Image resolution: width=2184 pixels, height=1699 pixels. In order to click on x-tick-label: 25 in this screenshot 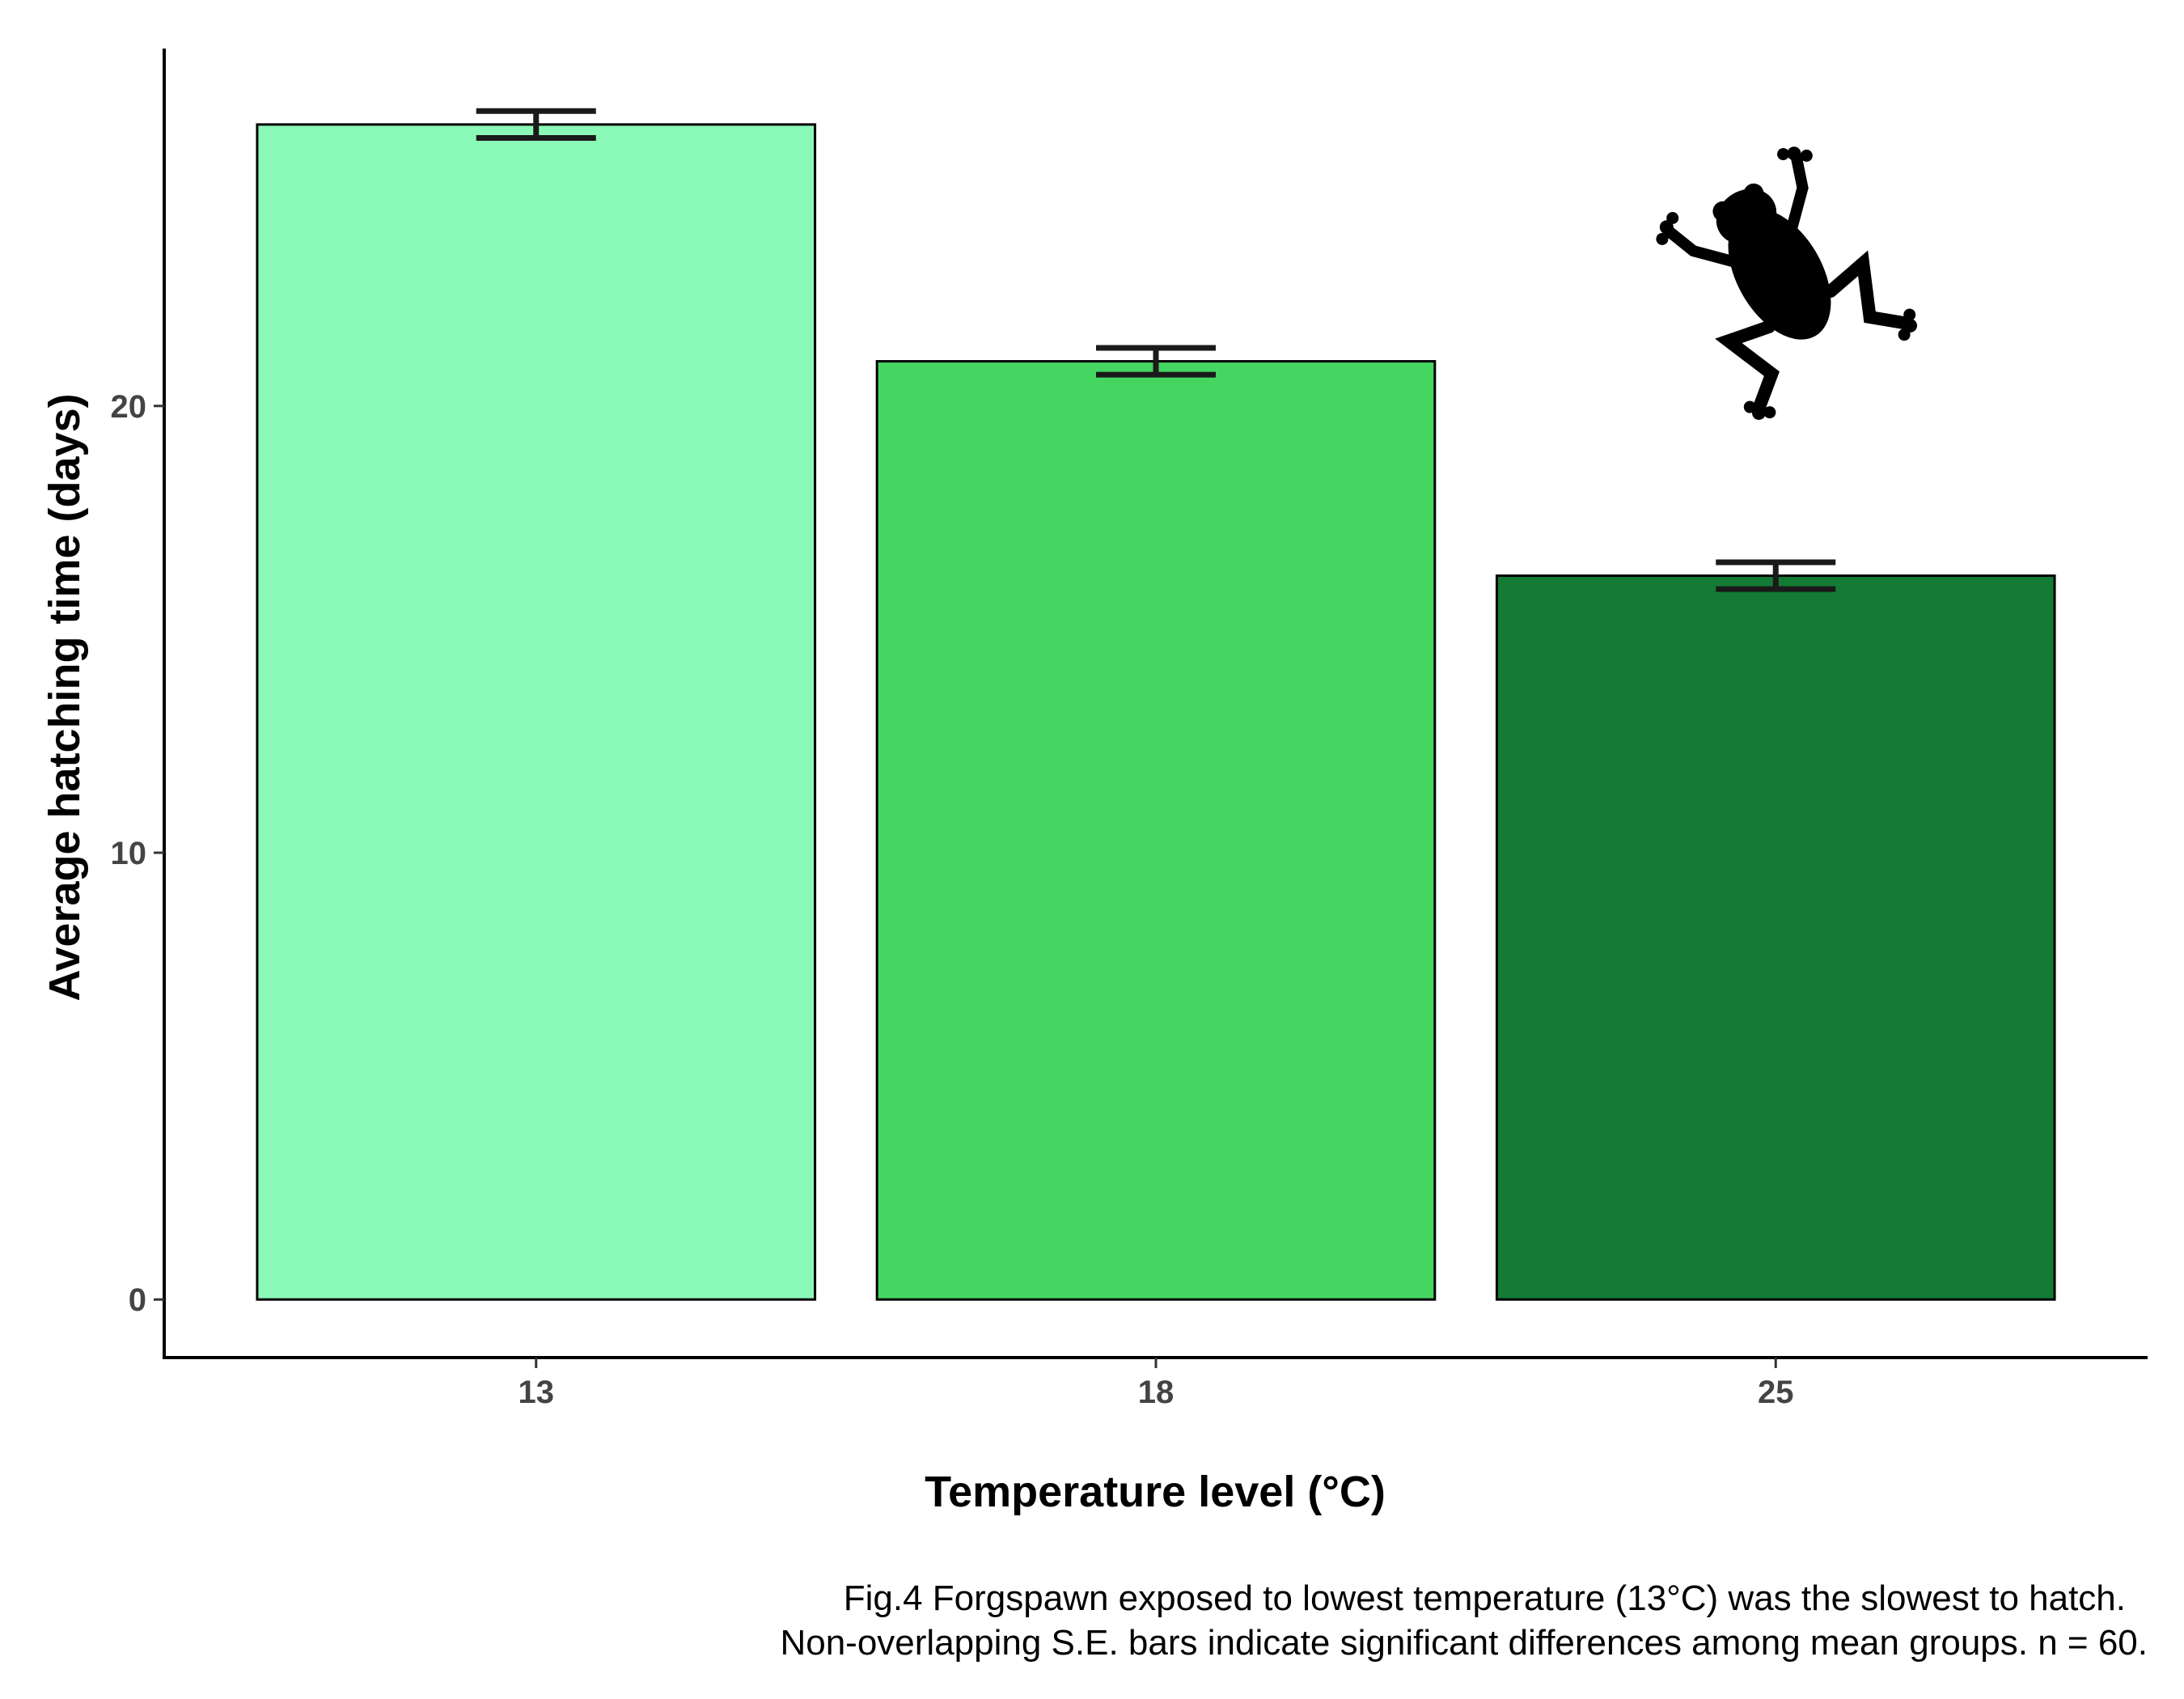, I will do `click(1776, 1392)`.